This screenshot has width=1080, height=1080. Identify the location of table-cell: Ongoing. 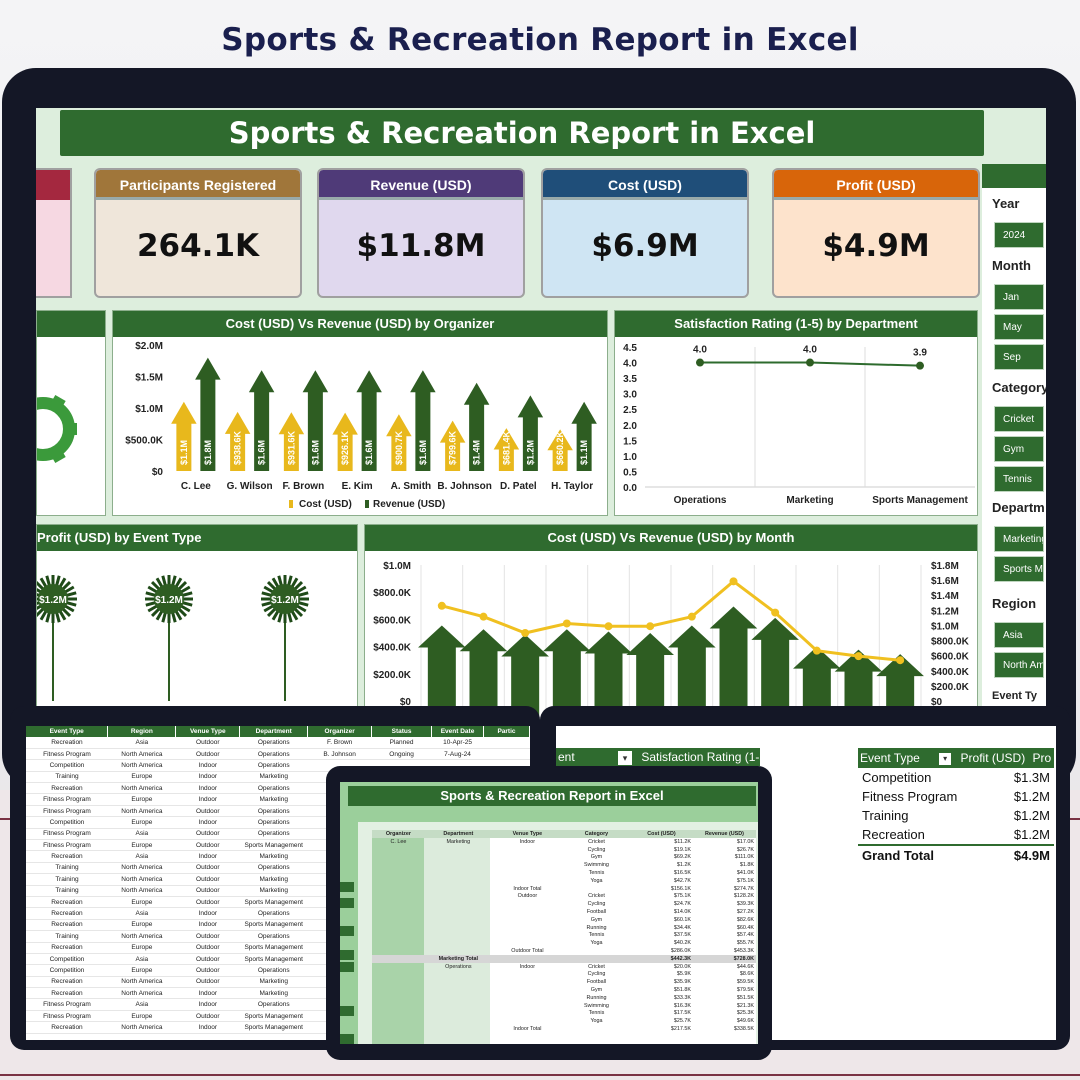
(401, 754).